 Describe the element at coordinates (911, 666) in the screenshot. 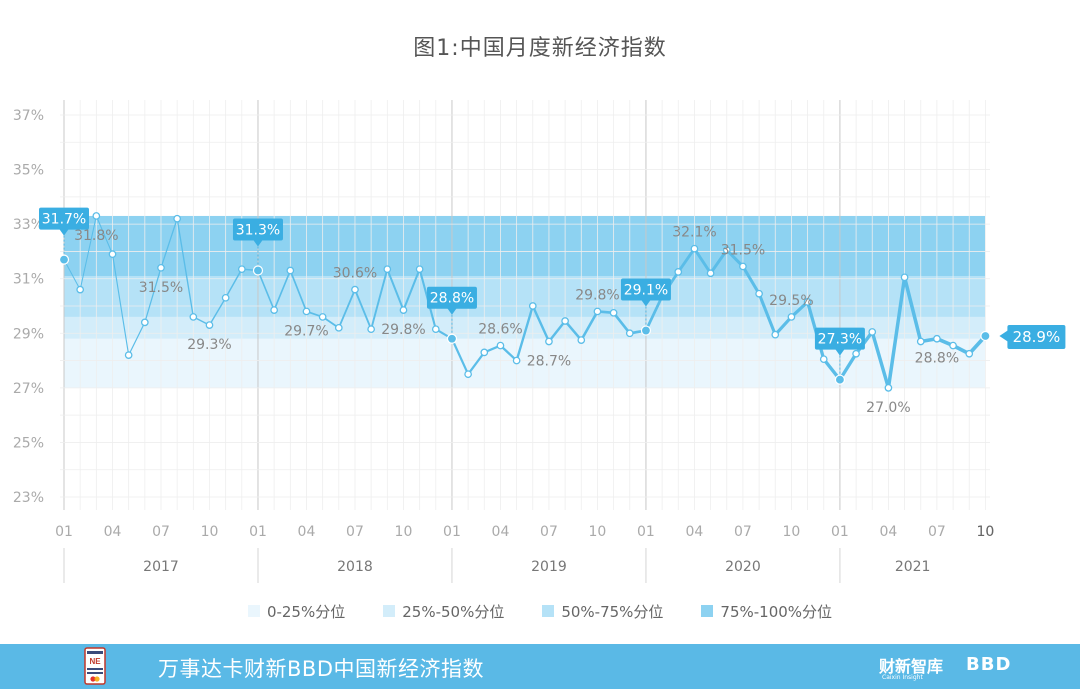

I see `brand-caixin-insight: 财新智库` at that location.